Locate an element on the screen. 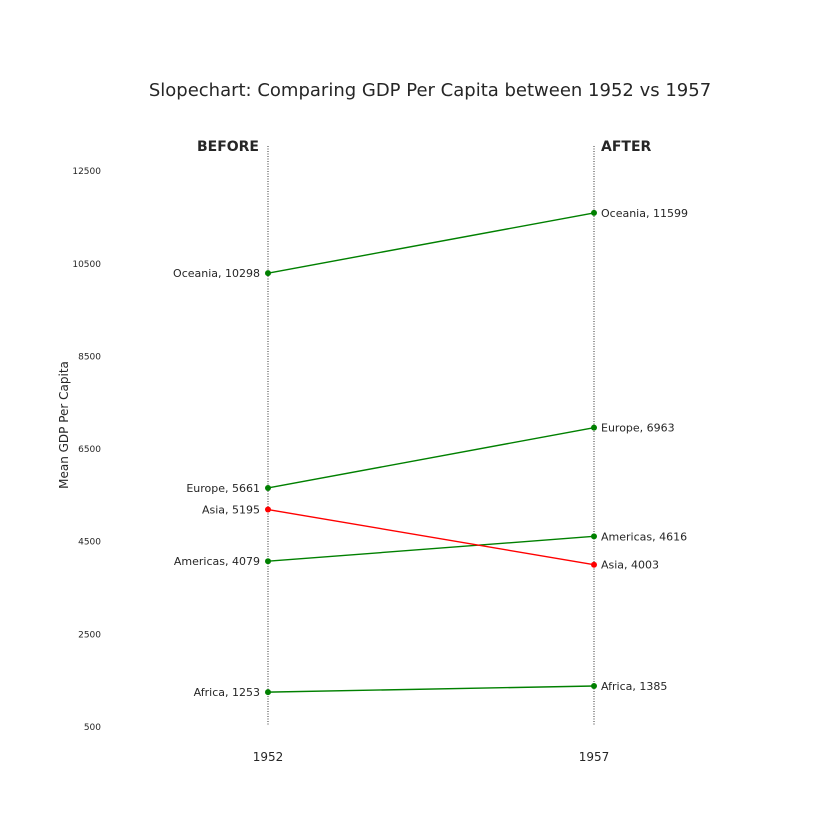  y-axis-label: Mean GDP Per Capita is located at coordinates (64, 425).